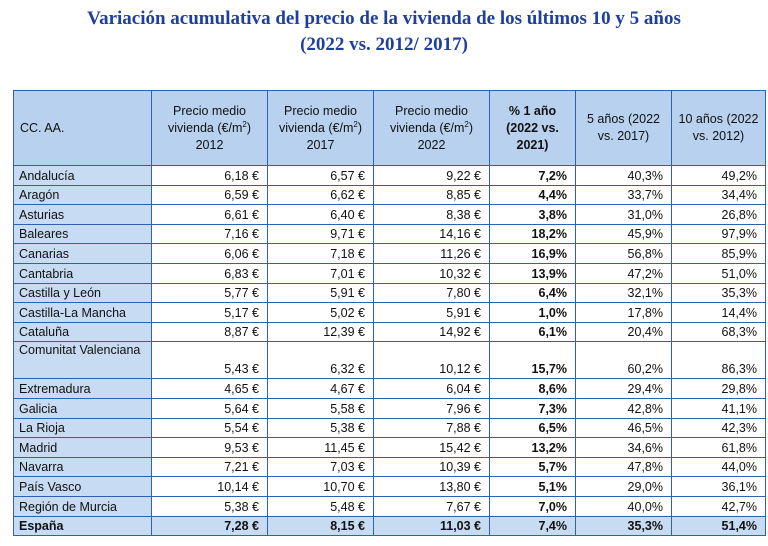 The height and width of the screenshot is (546, 768). I want to click on cell-p2012: 6,59 €, so click(209, 195).